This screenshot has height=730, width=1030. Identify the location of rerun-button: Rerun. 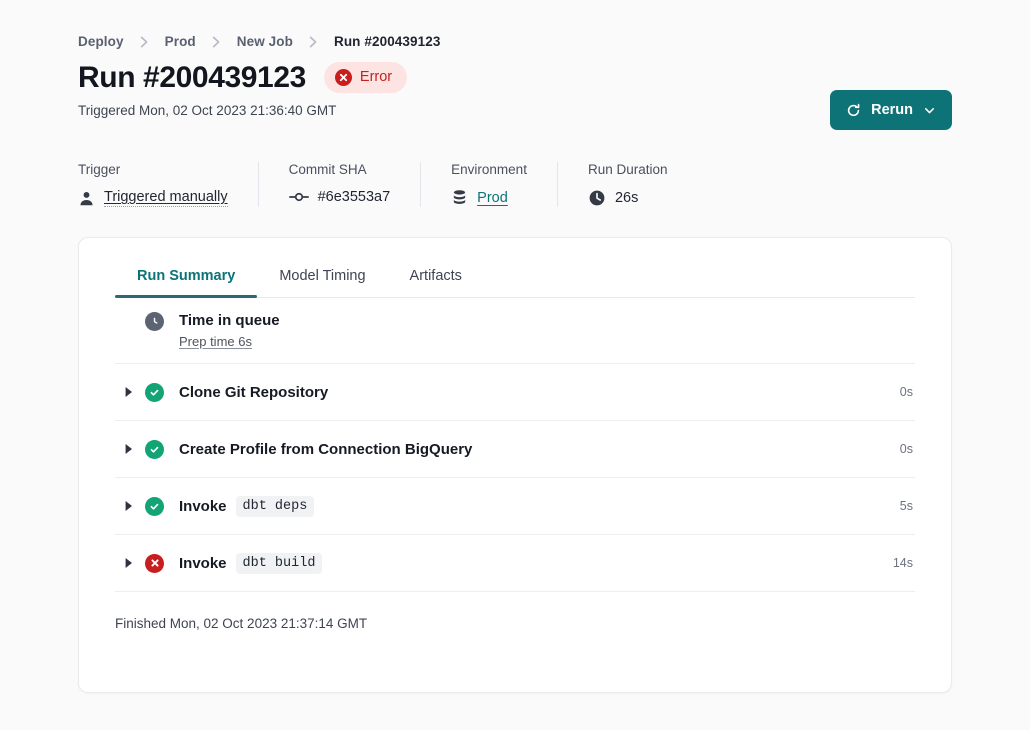
(891, 110).